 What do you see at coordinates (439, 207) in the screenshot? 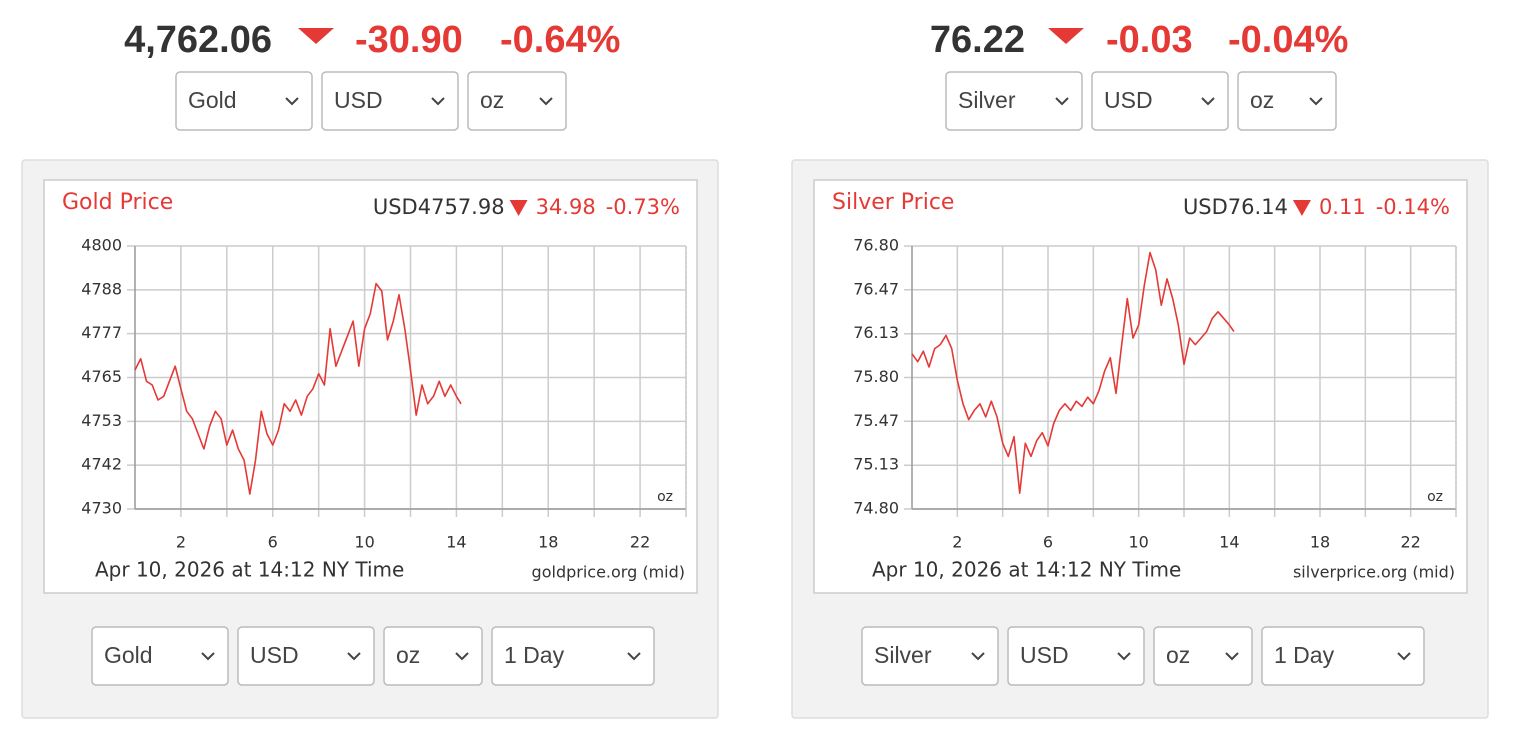
I see `quote-price: USD4757.98` at bounding box center [439, 207].